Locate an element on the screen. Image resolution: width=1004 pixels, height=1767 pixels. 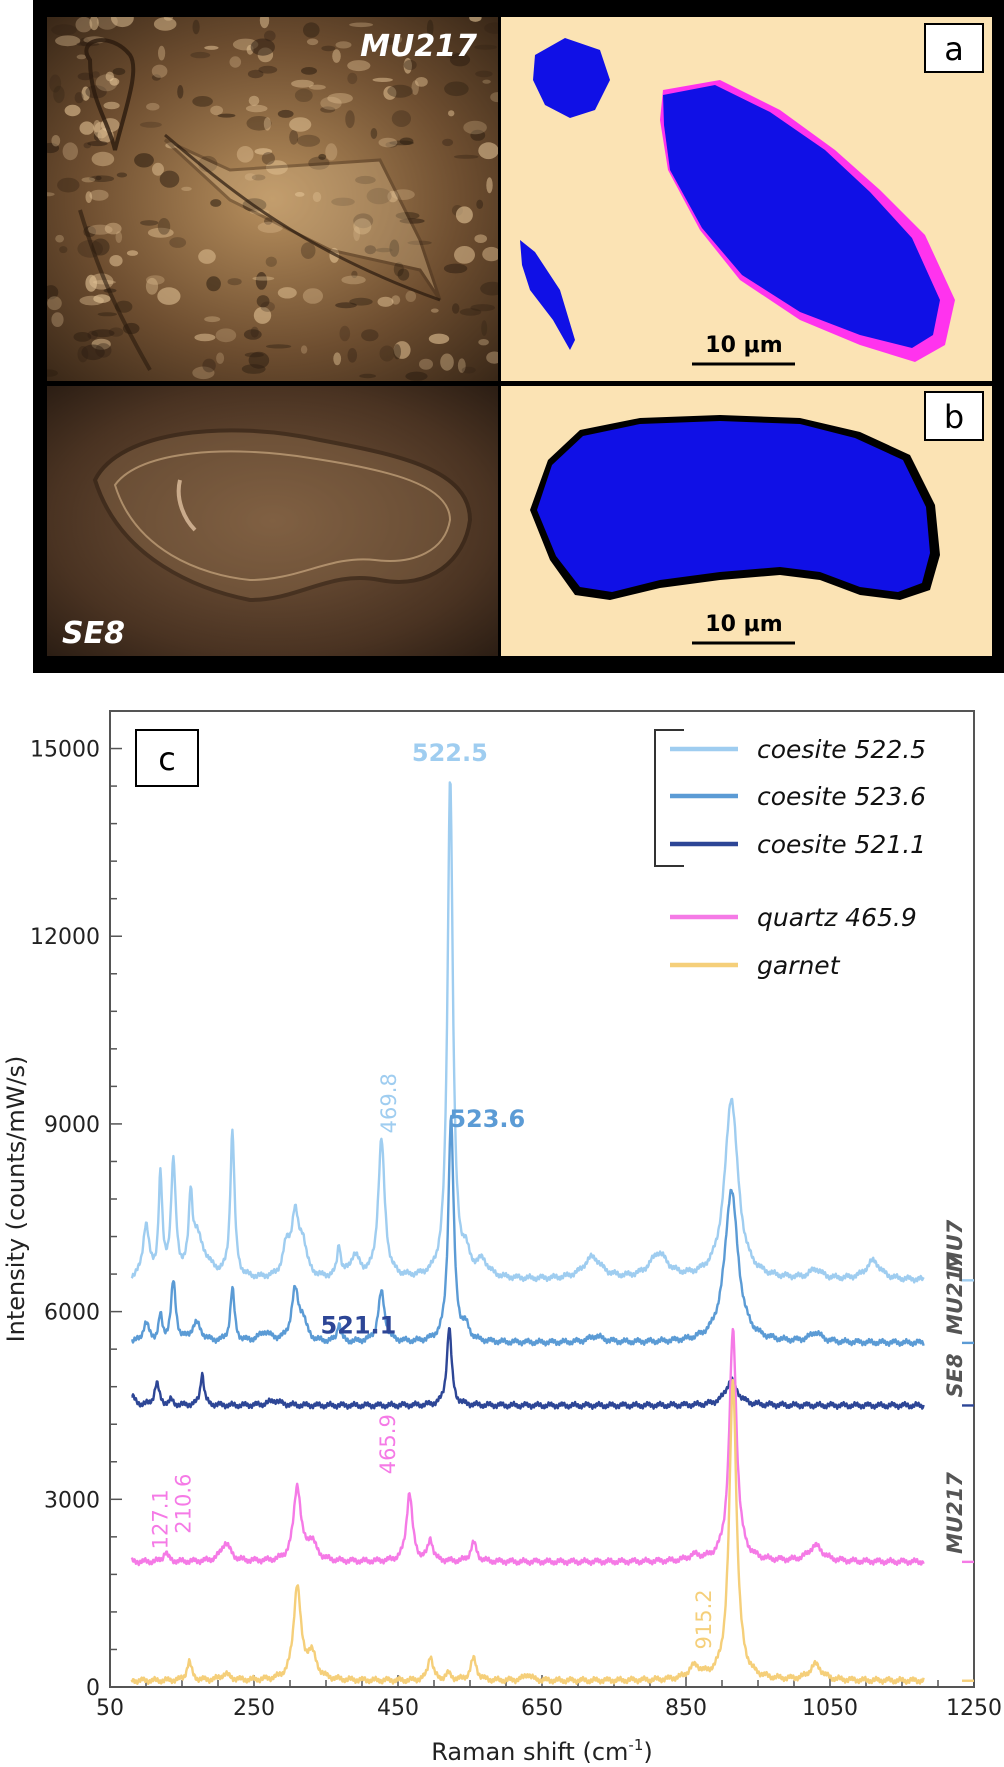
coesite-region-main is located at coordinates (801, 216).